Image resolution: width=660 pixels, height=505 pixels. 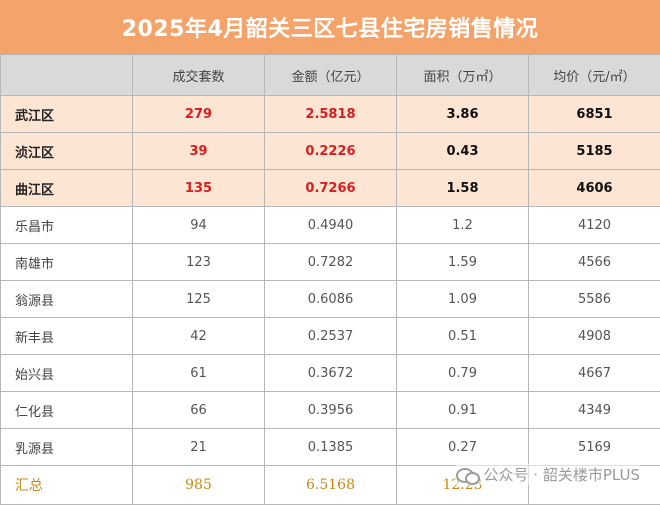 I want to click on district-name: 翁源县, so click(x=67, y=299).